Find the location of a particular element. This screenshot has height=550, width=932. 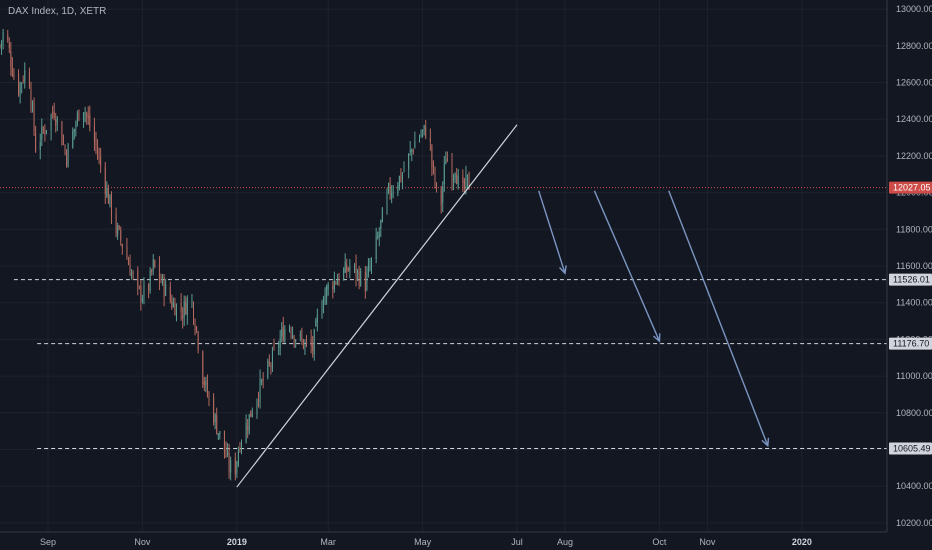

level-price-label: 11526.01 is located at coordinates (911, 280).